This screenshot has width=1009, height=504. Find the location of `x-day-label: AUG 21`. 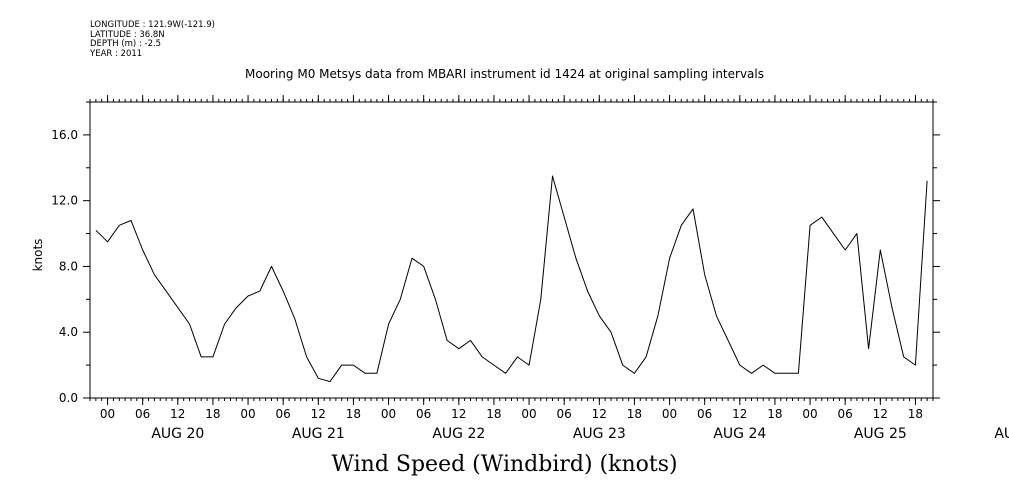

x-day-label: AUG 21 is located at coordinates (318, 434).